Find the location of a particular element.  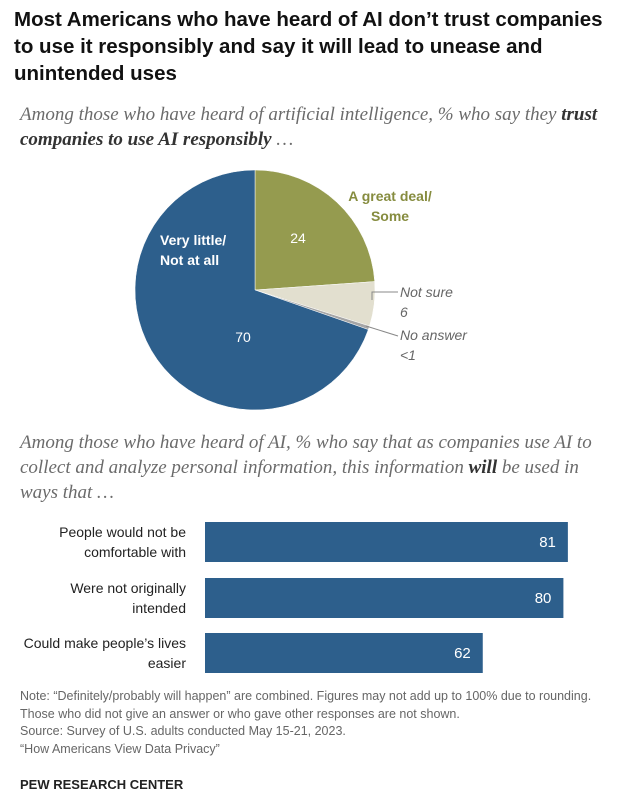

bar-label: People would not be comfortable with is located at coordinates (122, 542).